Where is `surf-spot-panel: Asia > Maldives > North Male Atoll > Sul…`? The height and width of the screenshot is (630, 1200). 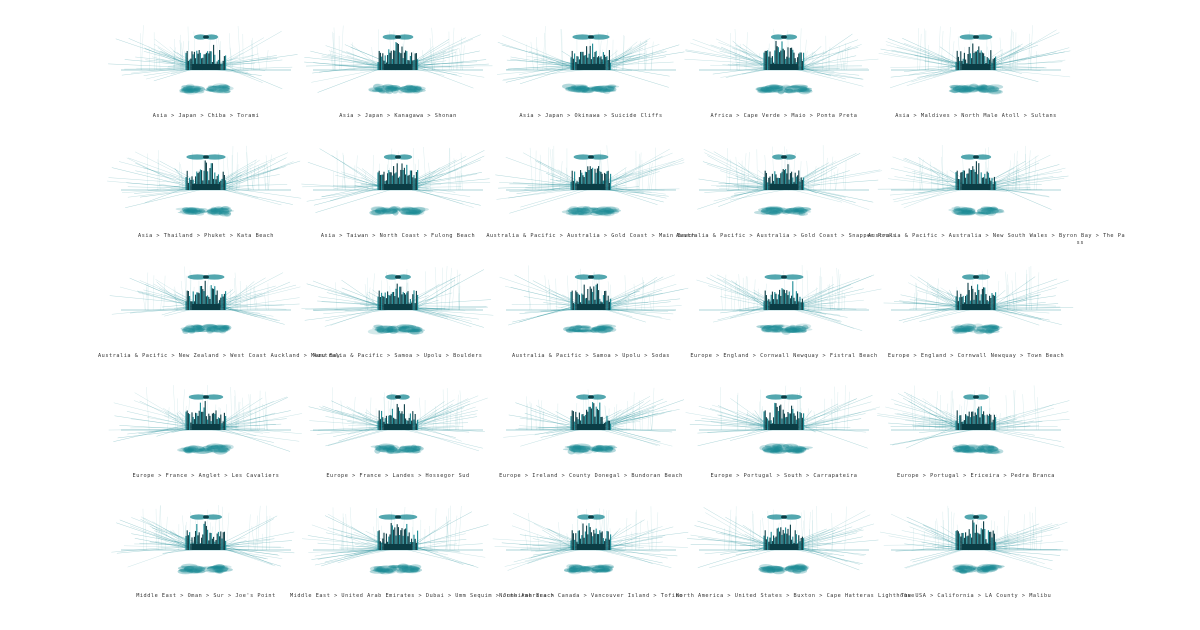
surf-spot-panel: Asia > Maldives > North Male Atoll > Sul… is located at coordinates (975, 60).